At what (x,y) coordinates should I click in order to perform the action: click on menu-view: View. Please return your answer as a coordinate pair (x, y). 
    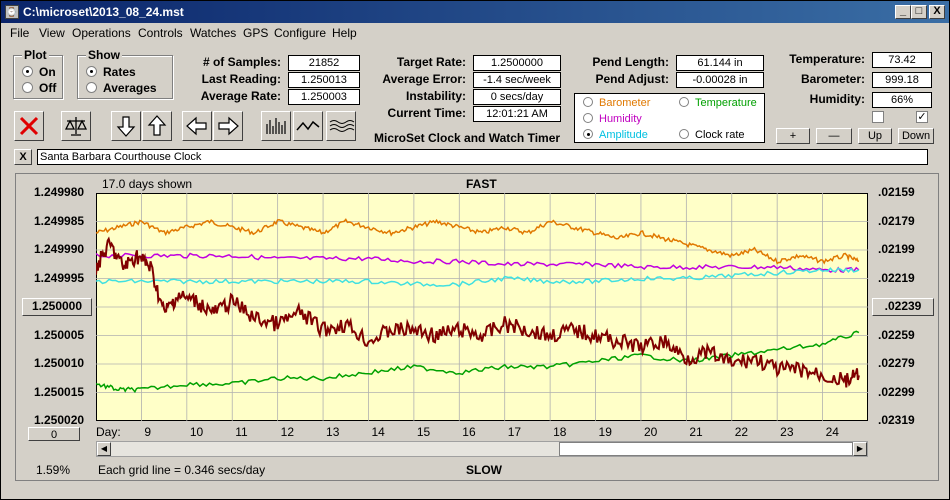
    Looking at the image, I should click on (52, 33).